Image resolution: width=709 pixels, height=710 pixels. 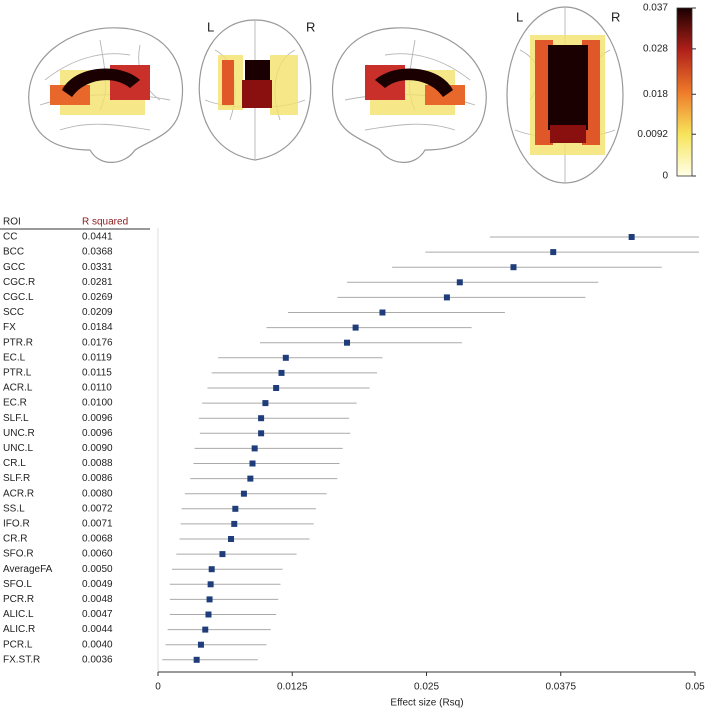 What do you see at coordinates (97, 599) in the screenshot?
I see `value-label: 0.0048` at bounding box center [97, 599].